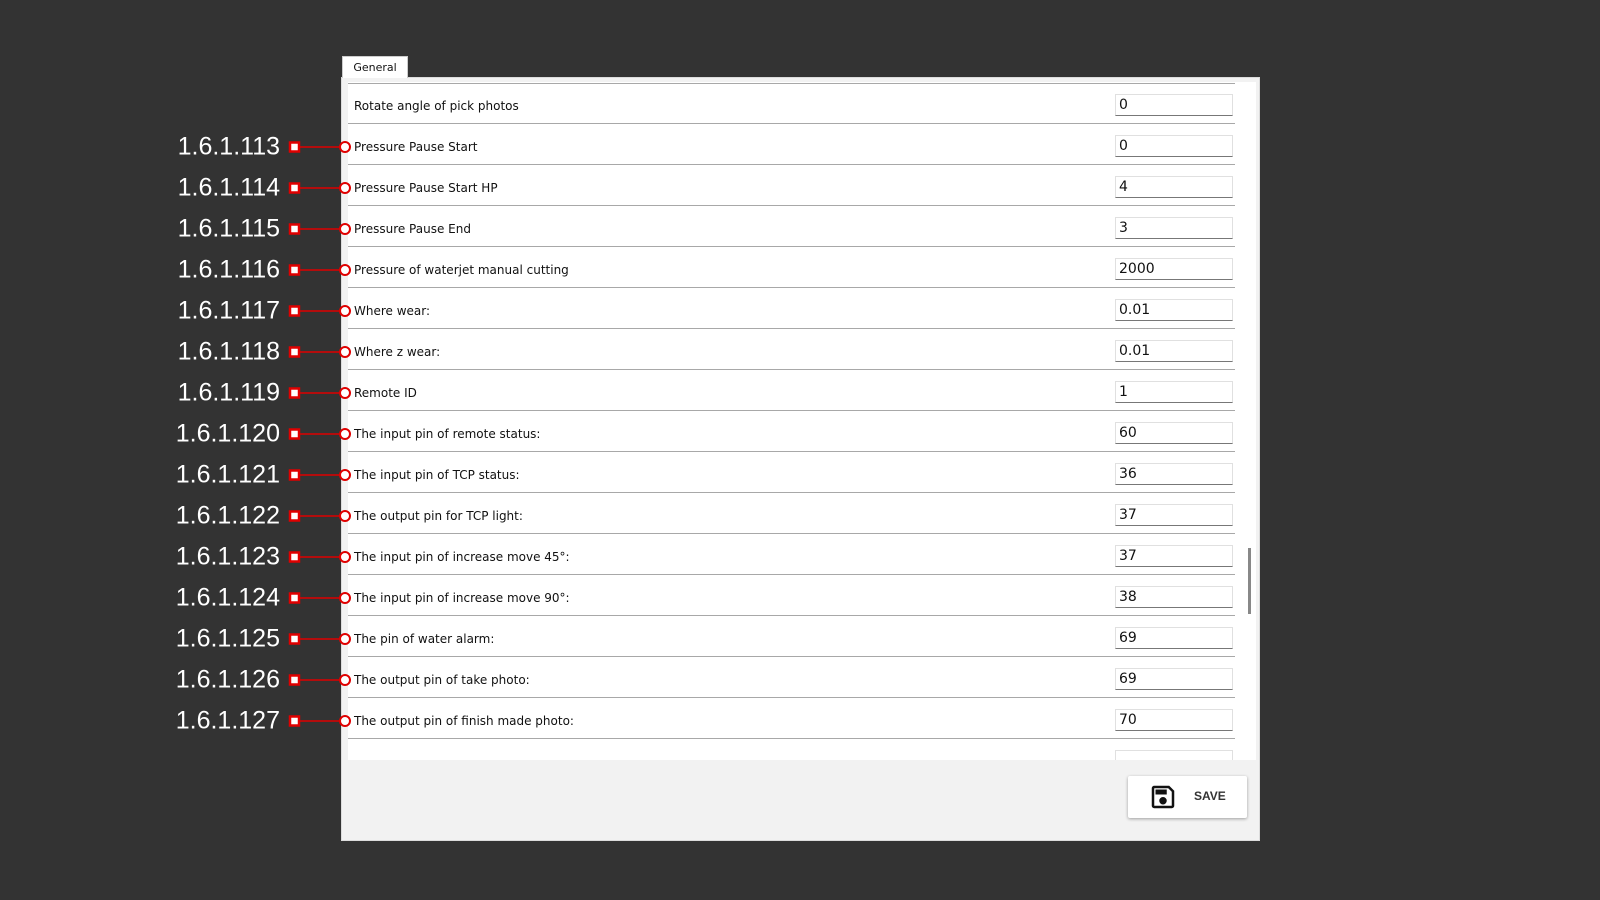 The image size is (1600, 900). I want to click on callout-label: 1.6.1.116, so click(228, 269).